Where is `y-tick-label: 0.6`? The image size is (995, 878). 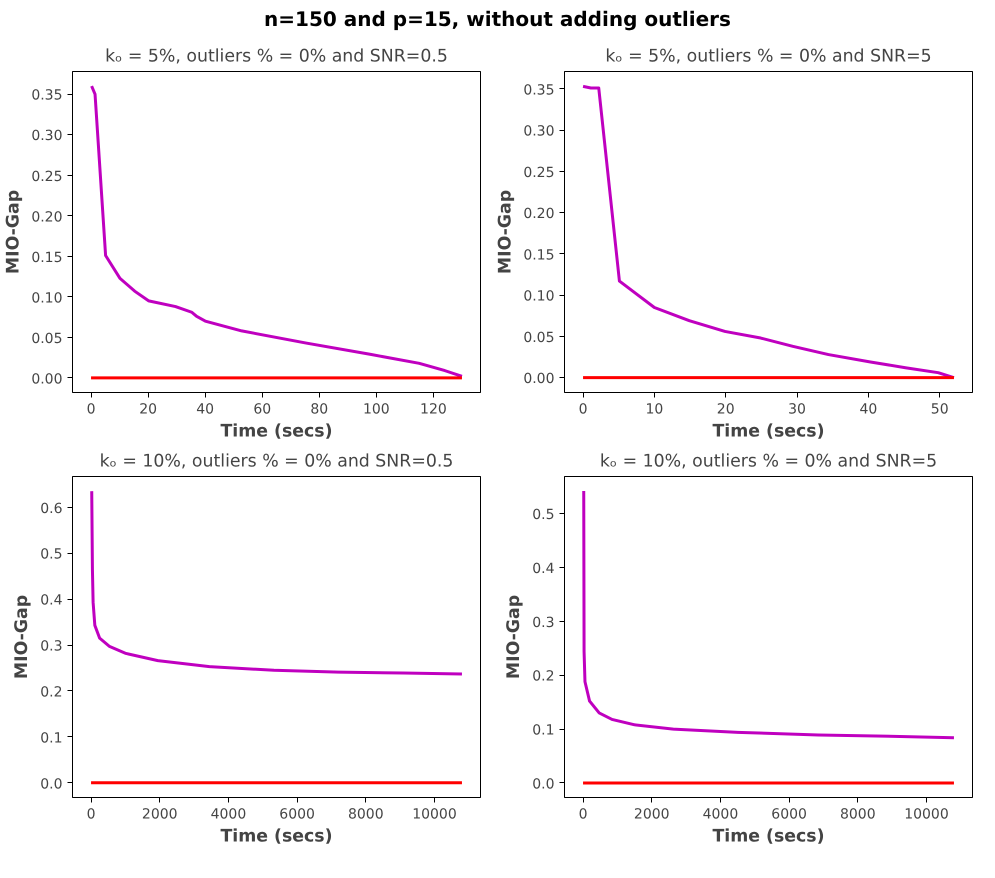 y-tick-label: 0.6 is located at coordinates (51, 508).